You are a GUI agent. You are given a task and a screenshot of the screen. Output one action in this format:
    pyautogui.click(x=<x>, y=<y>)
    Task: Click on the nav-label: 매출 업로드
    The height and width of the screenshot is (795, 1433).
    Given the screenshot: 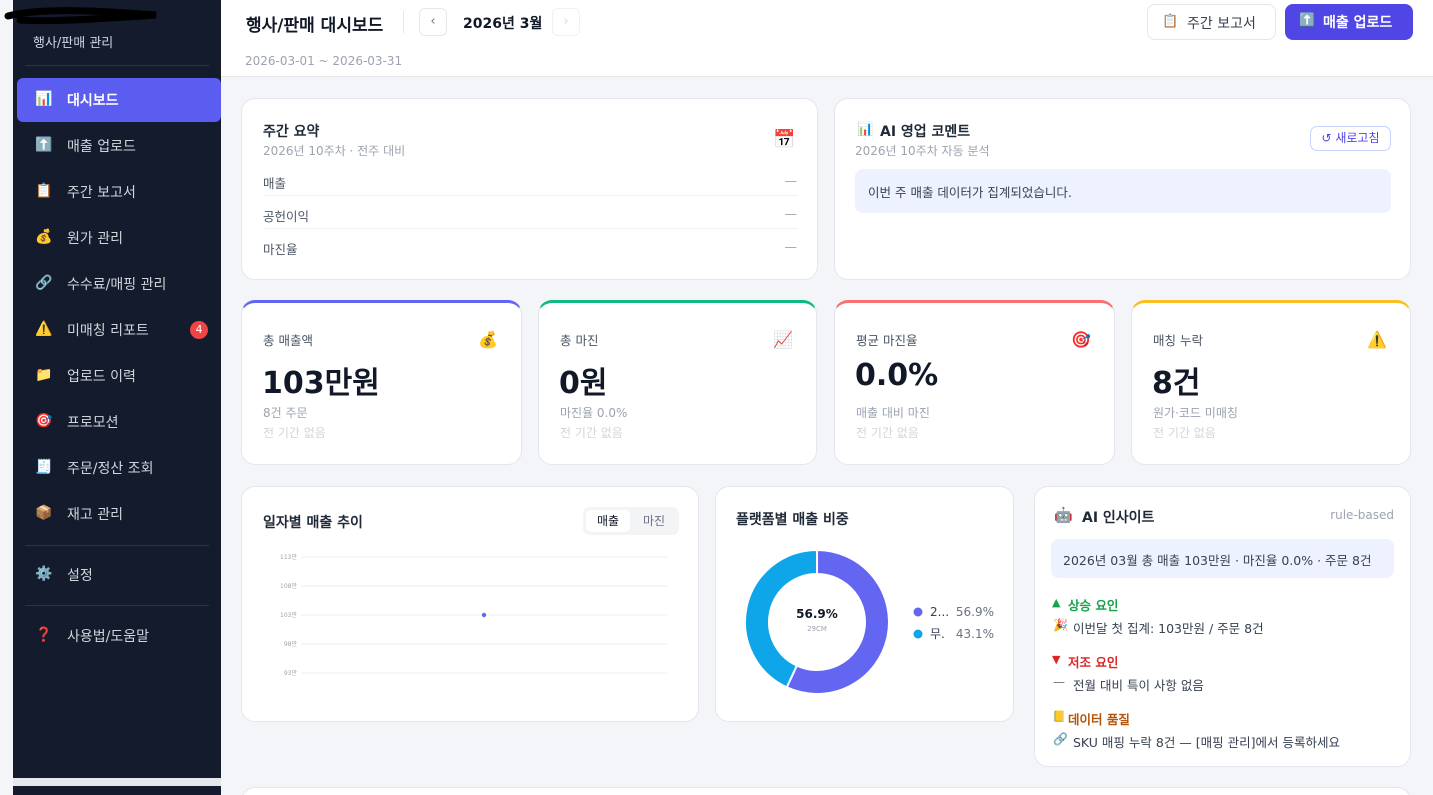 What is the action you would take?
    pyautogui.click(x=101, y=147)
    